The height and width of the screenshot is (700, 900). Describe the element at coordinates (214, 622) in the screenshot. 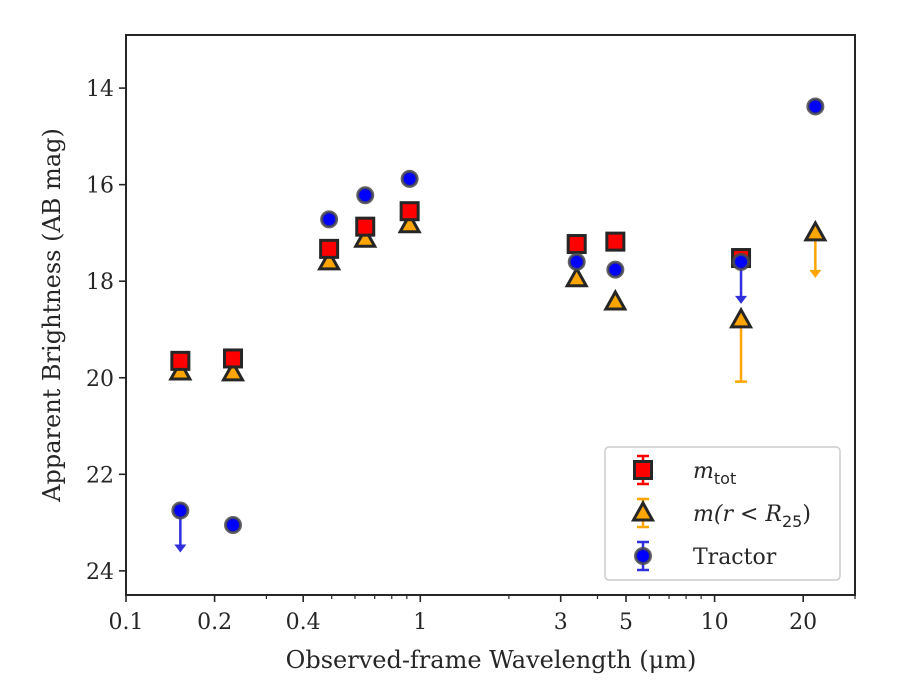

I see `x-tick-label: 0.2` at that location.